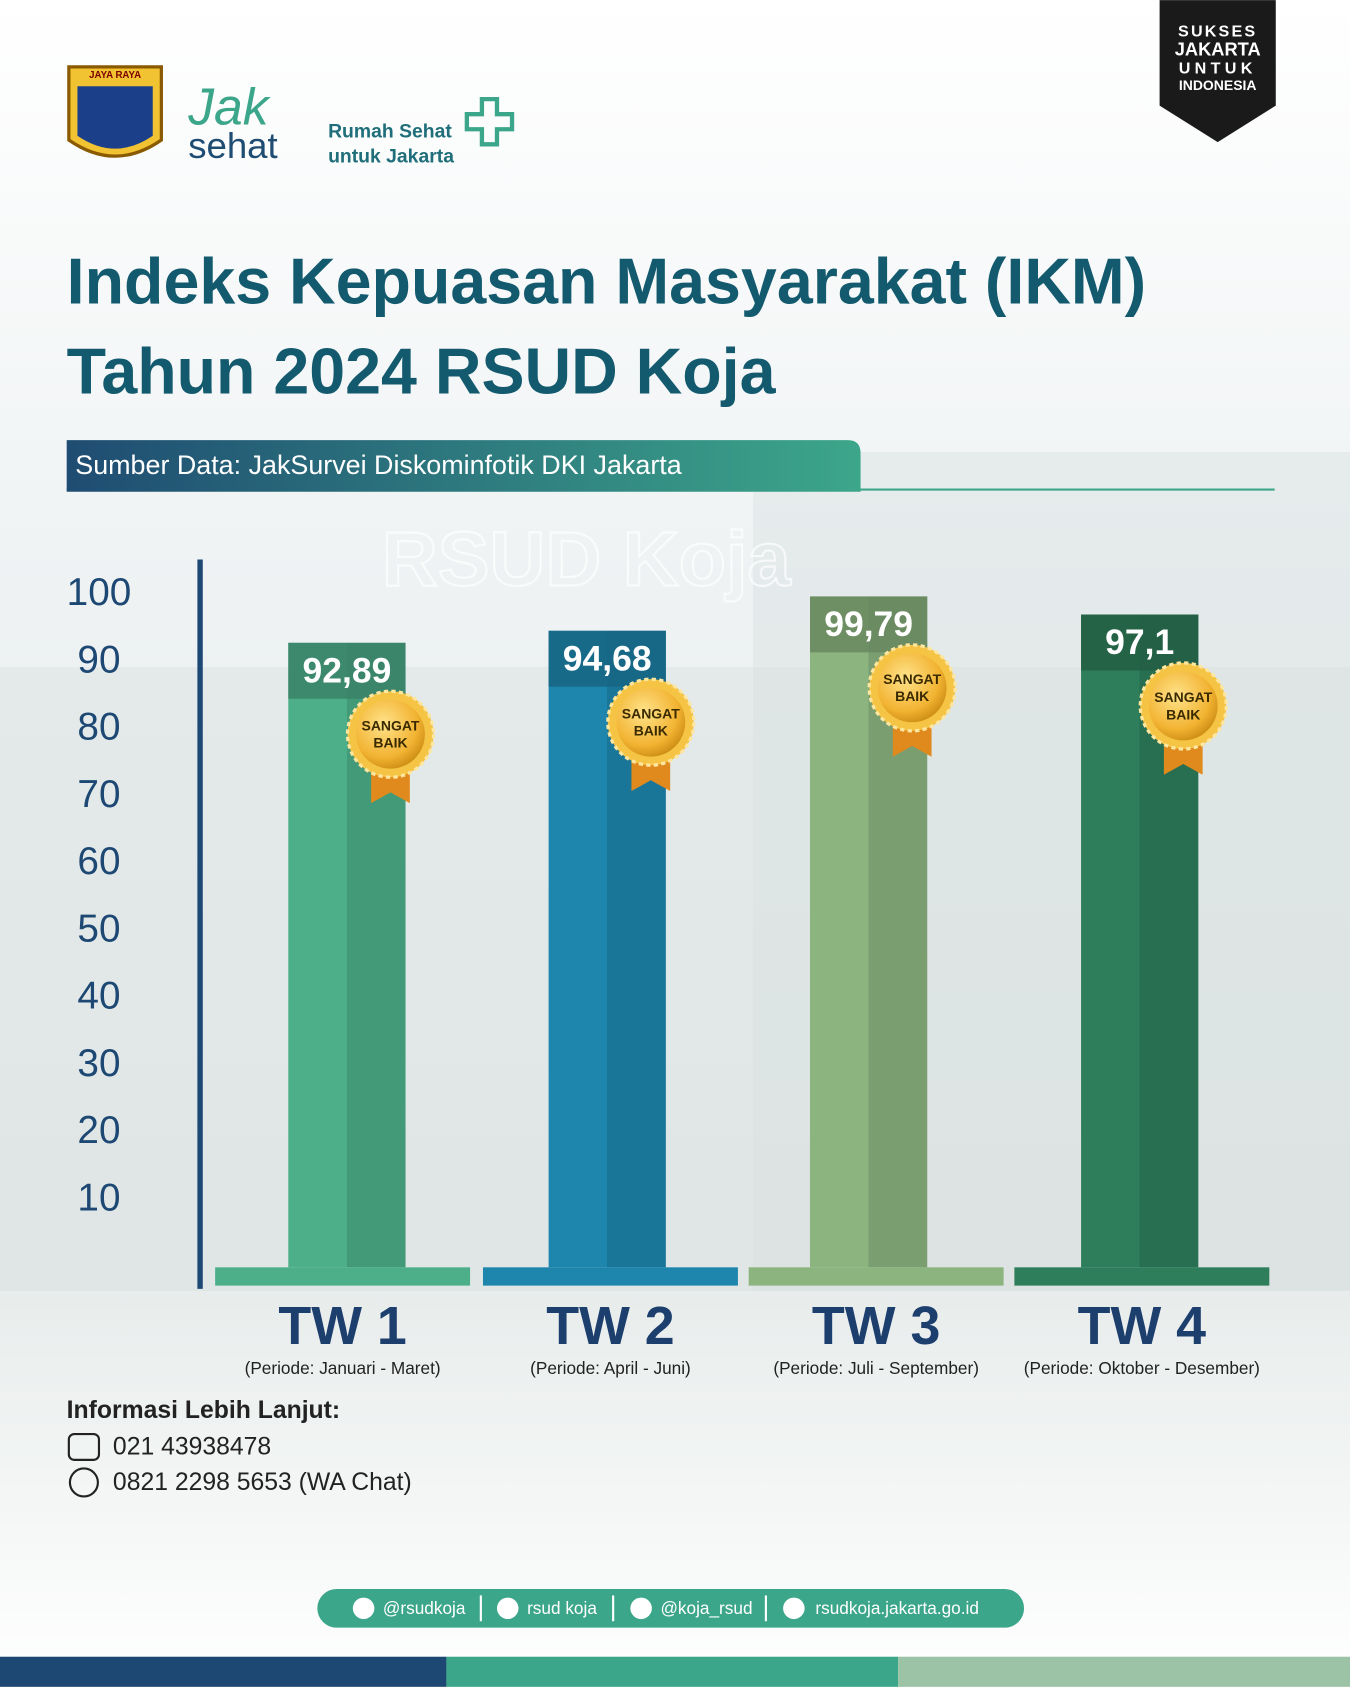 The width and height of the screenshot is (1350, 1687). Describe the element at coordinates (1218, 68) in the screenshot. I see `slogan: UNTUK` at that location.